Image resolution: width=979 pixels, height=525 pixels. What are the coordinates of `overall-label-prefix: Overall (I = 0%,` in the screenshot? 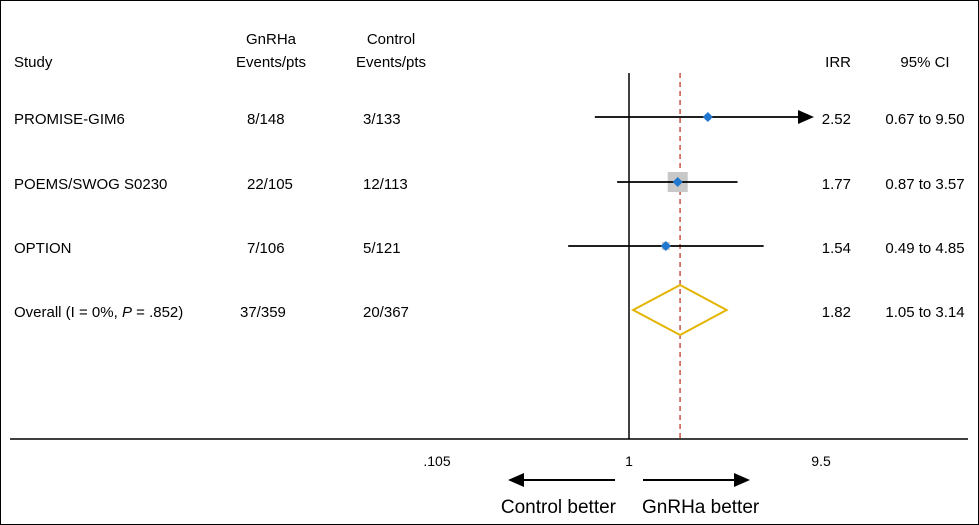 It's located at (68, 312).